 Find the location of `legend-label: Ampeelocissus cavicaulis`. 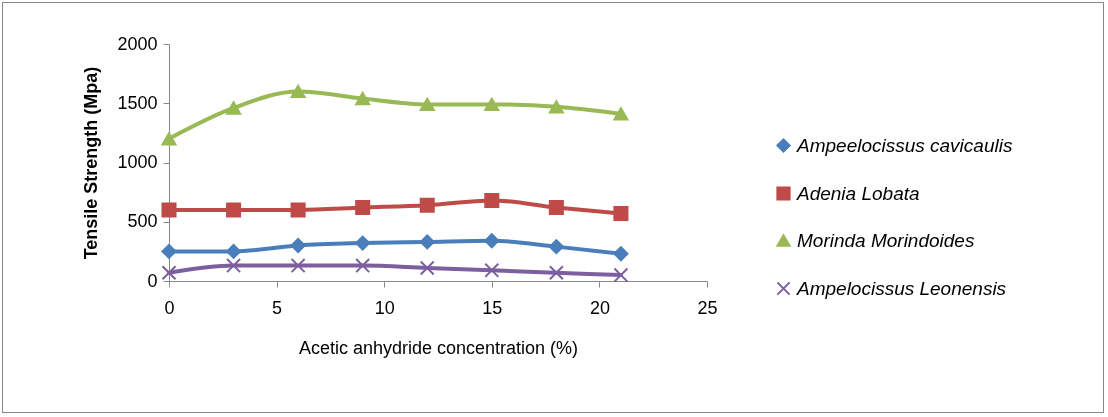

legend-label: Ampeelocissus cavicaulis is located at coordinates (904, 145).